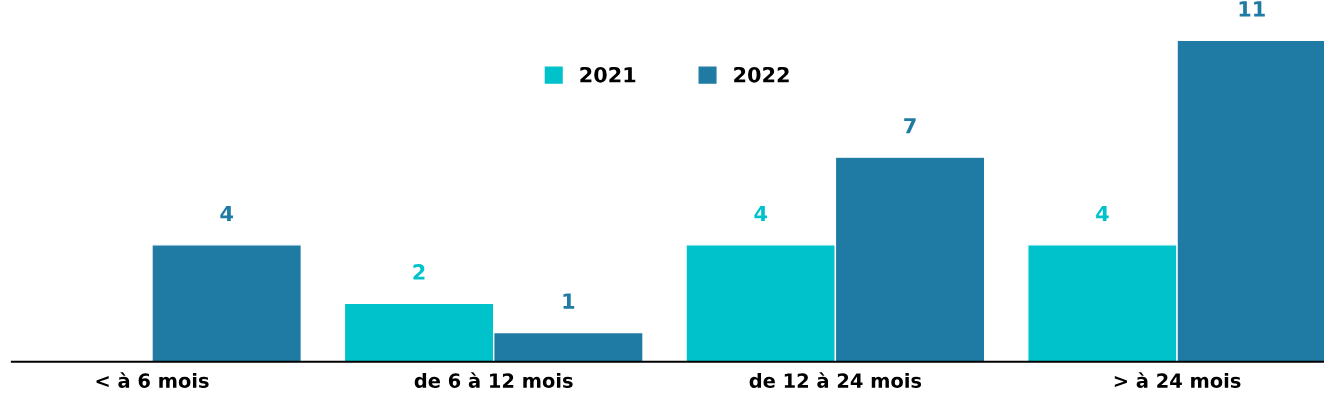 This screenshot has width=1324, height=402. Describe the element at coordinates (1177, 380) in the screenshot. I see `x-tick-label: > à 24 mois` at that location.